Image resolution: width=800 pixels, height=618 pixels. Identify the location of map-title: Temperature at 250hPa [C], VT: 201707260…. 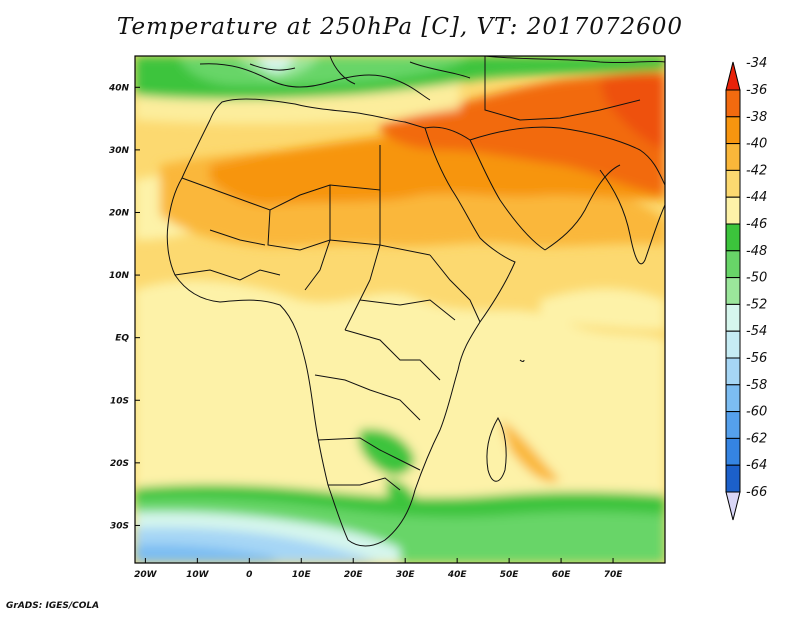
(400, 27).